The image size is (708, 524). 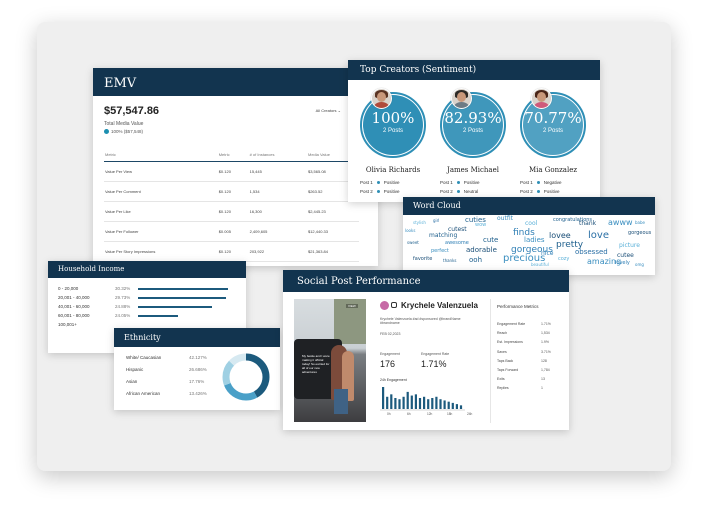 I want to click on metric-value: 13, so click(x=543, y=379).